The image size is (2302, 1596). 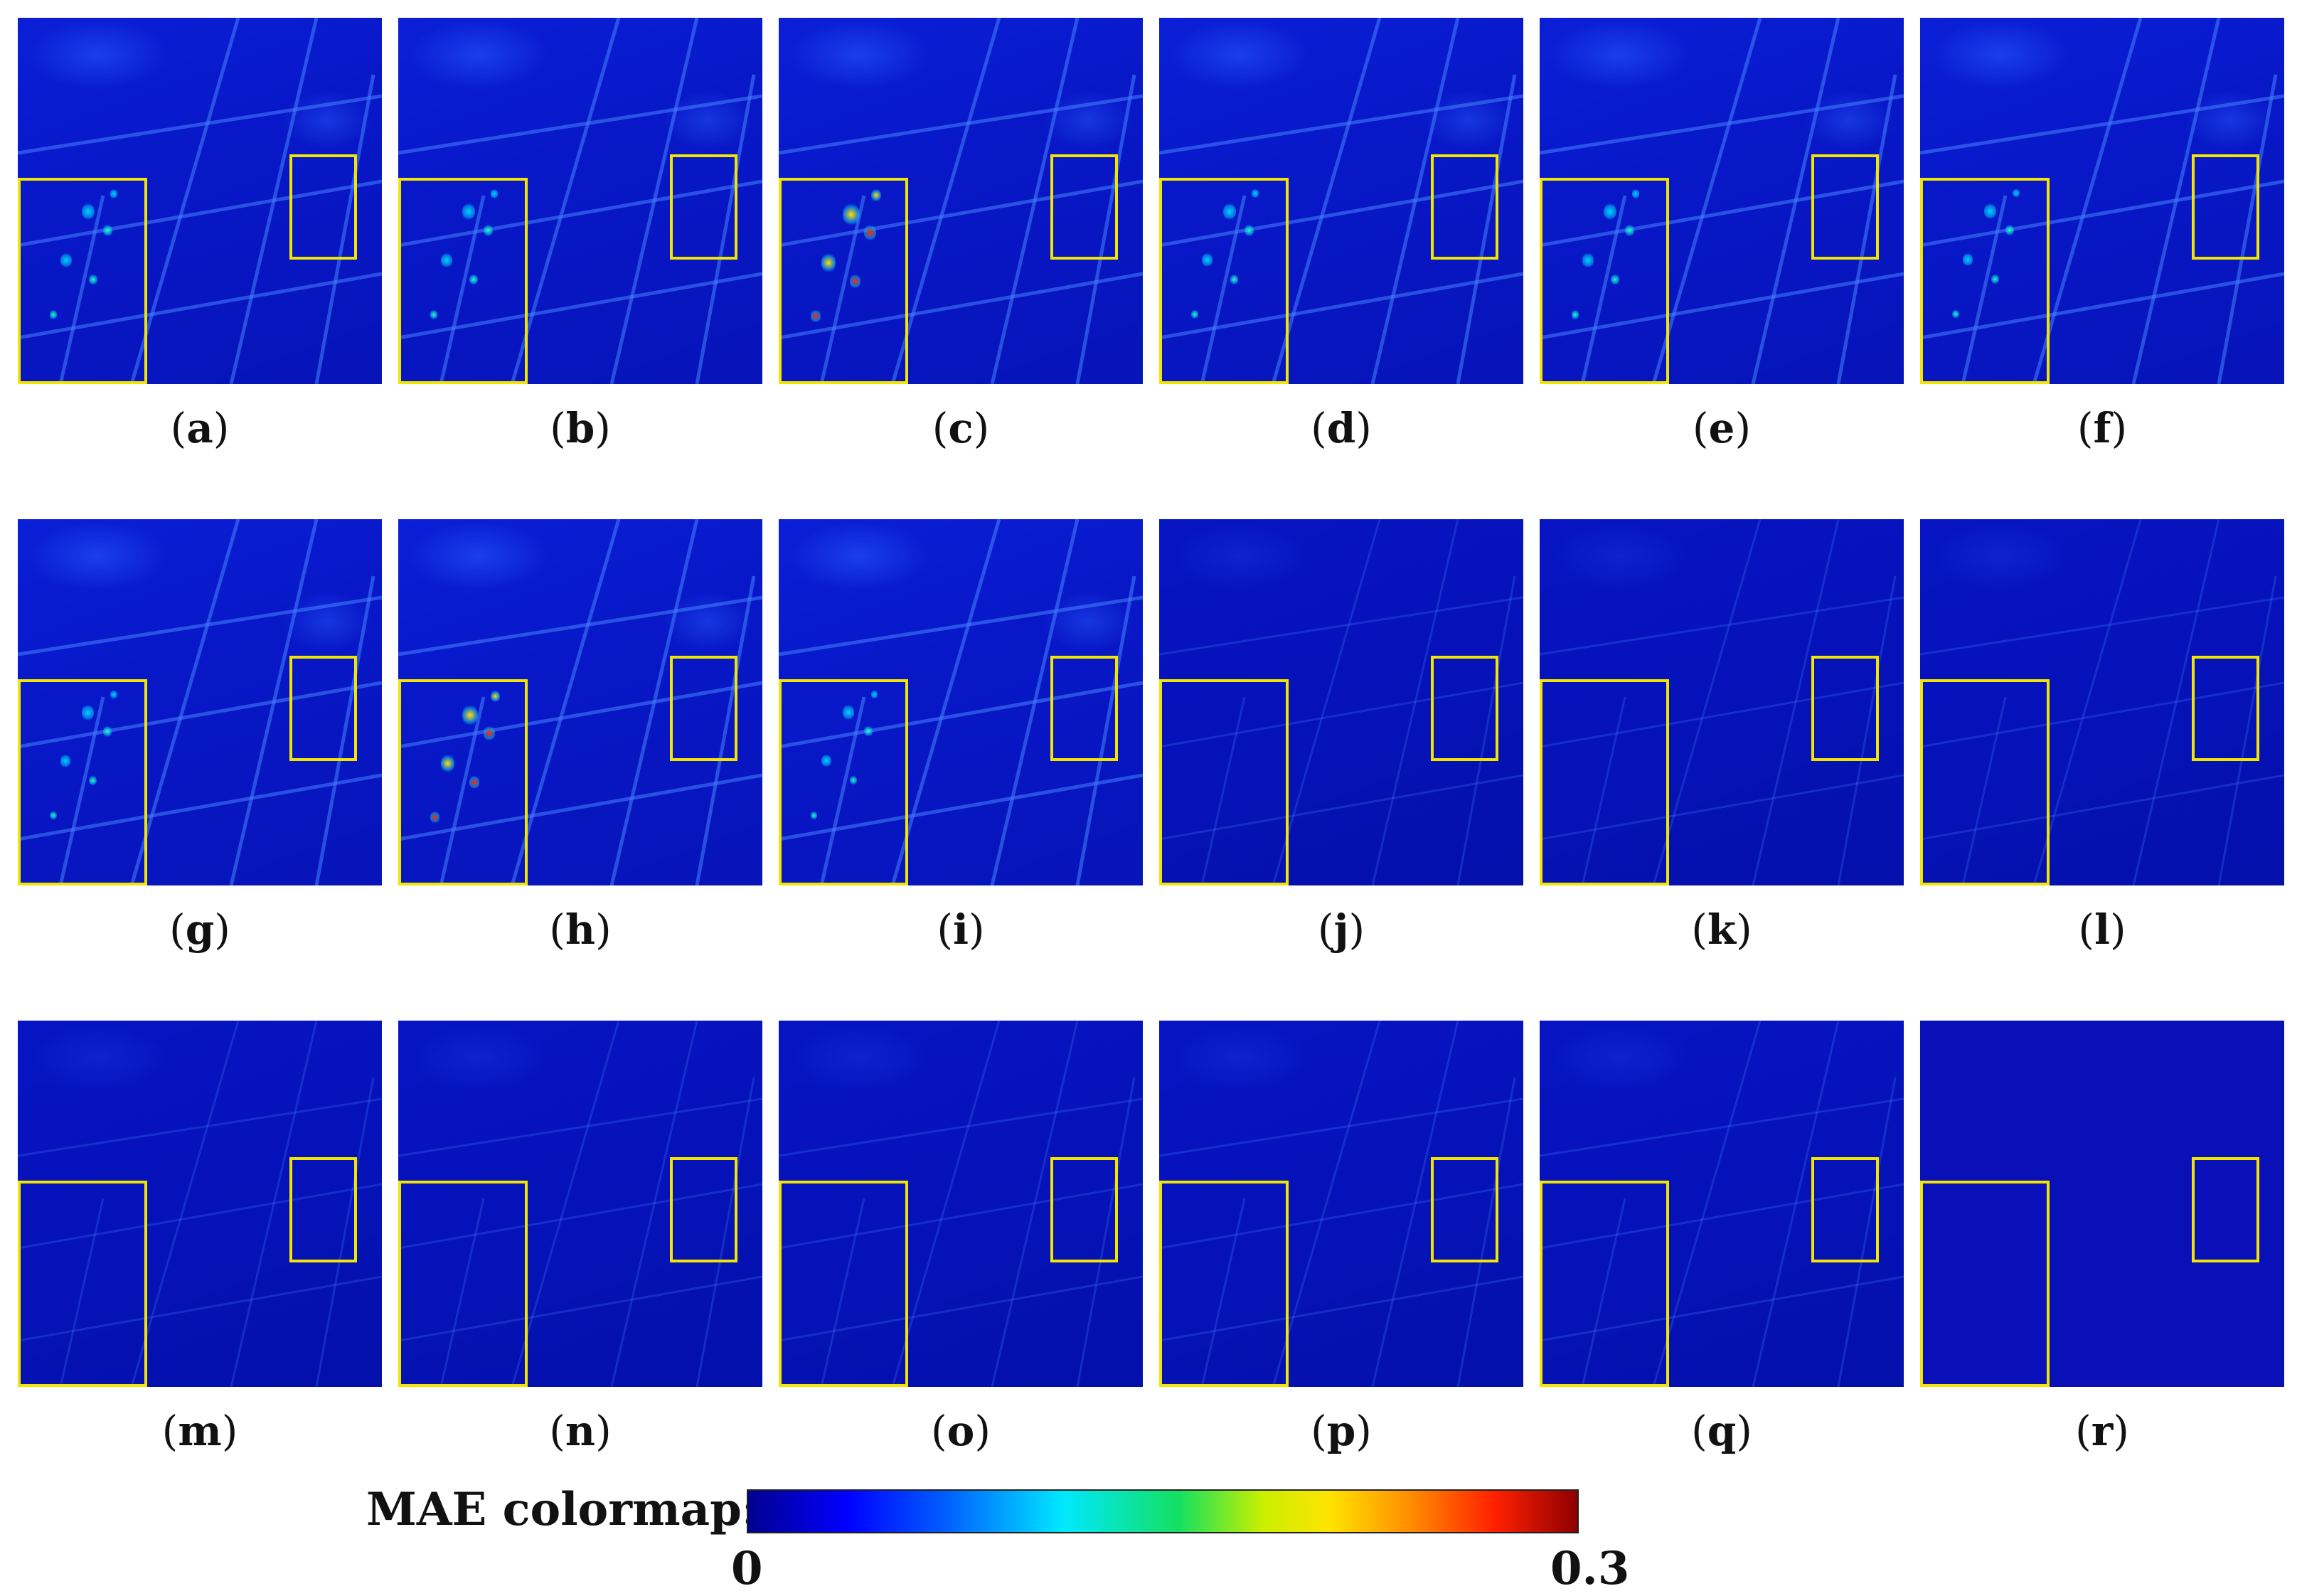 I want to click on error-map-d, so click(x=1341, y=201).